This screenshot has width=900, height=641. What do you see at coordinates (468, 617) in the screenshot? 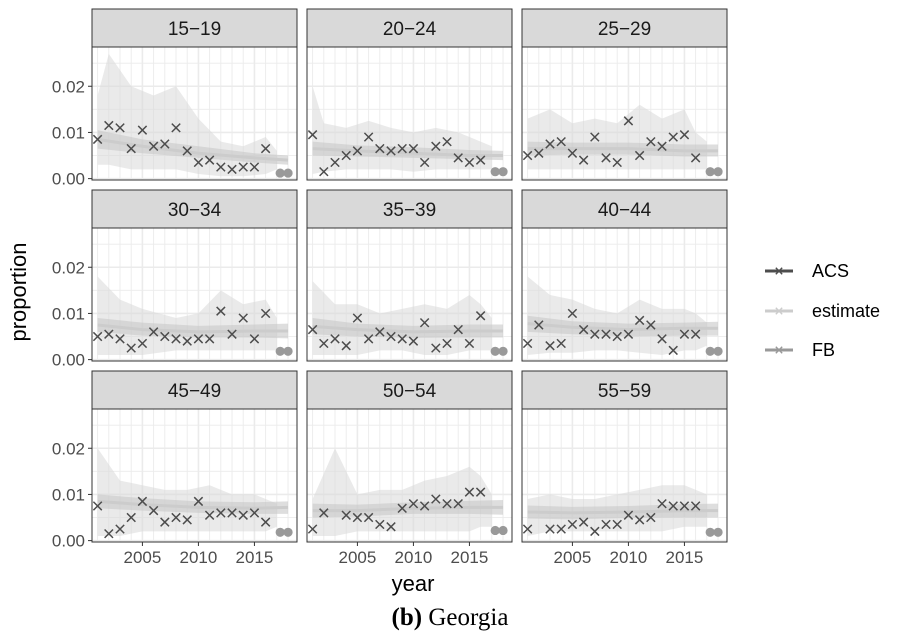
I see `caption-text: Georgia` at bounding box center [468, 617].